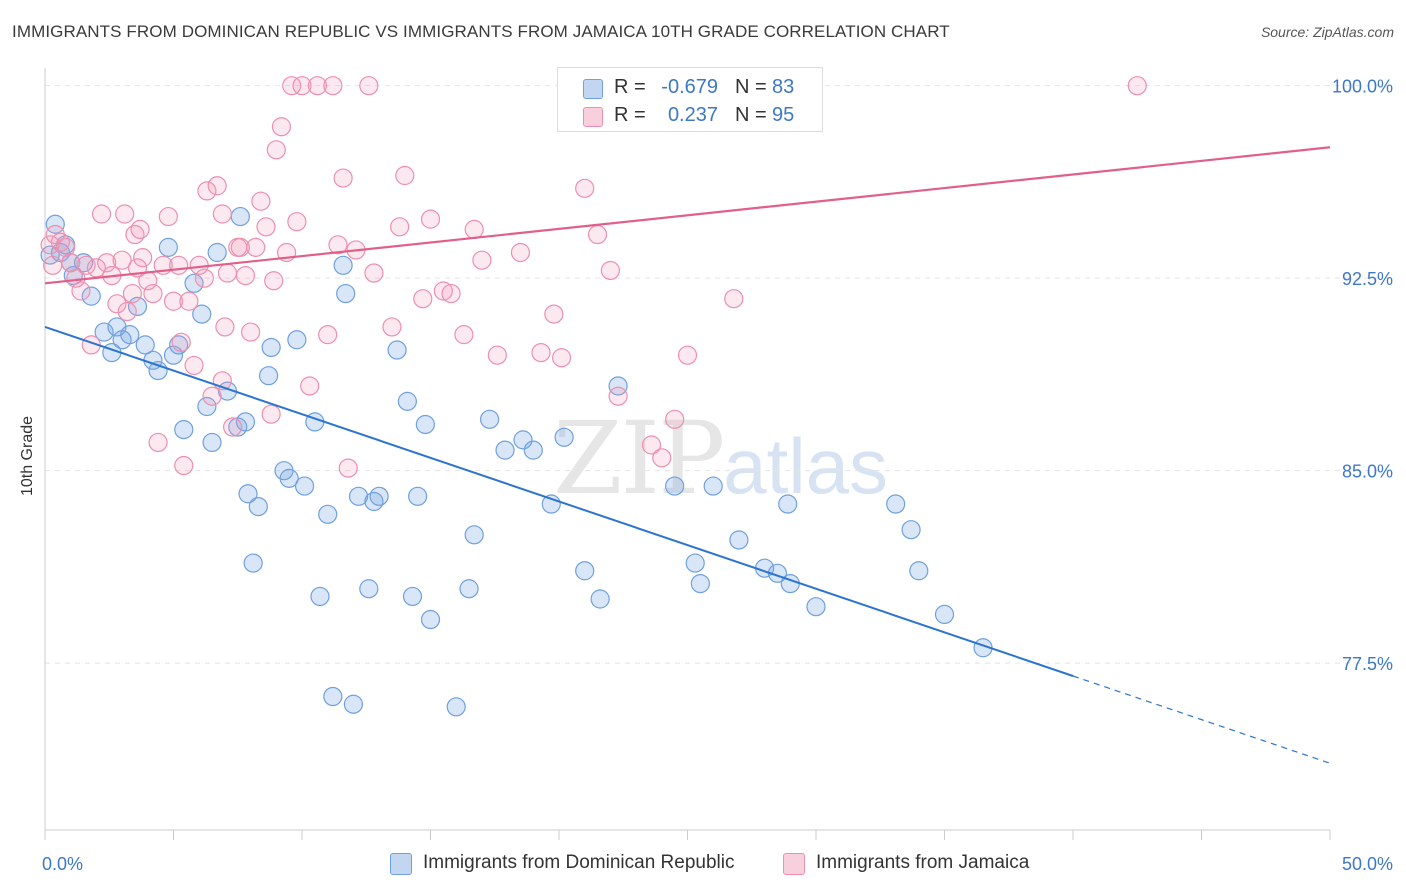  I want to click on legend-n-value: 95, so click(783, 115).